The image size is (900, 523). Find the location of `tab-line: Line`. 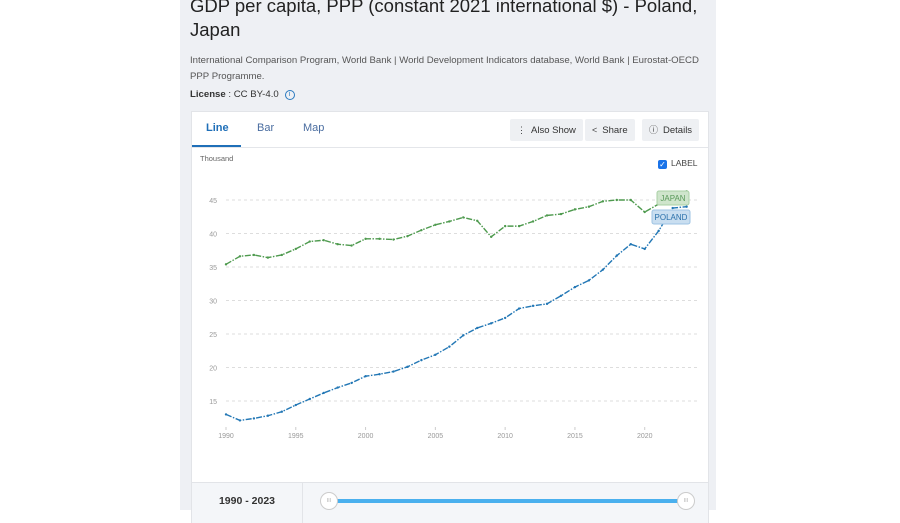

tab-line: Line is located at coordinates (217, 128).